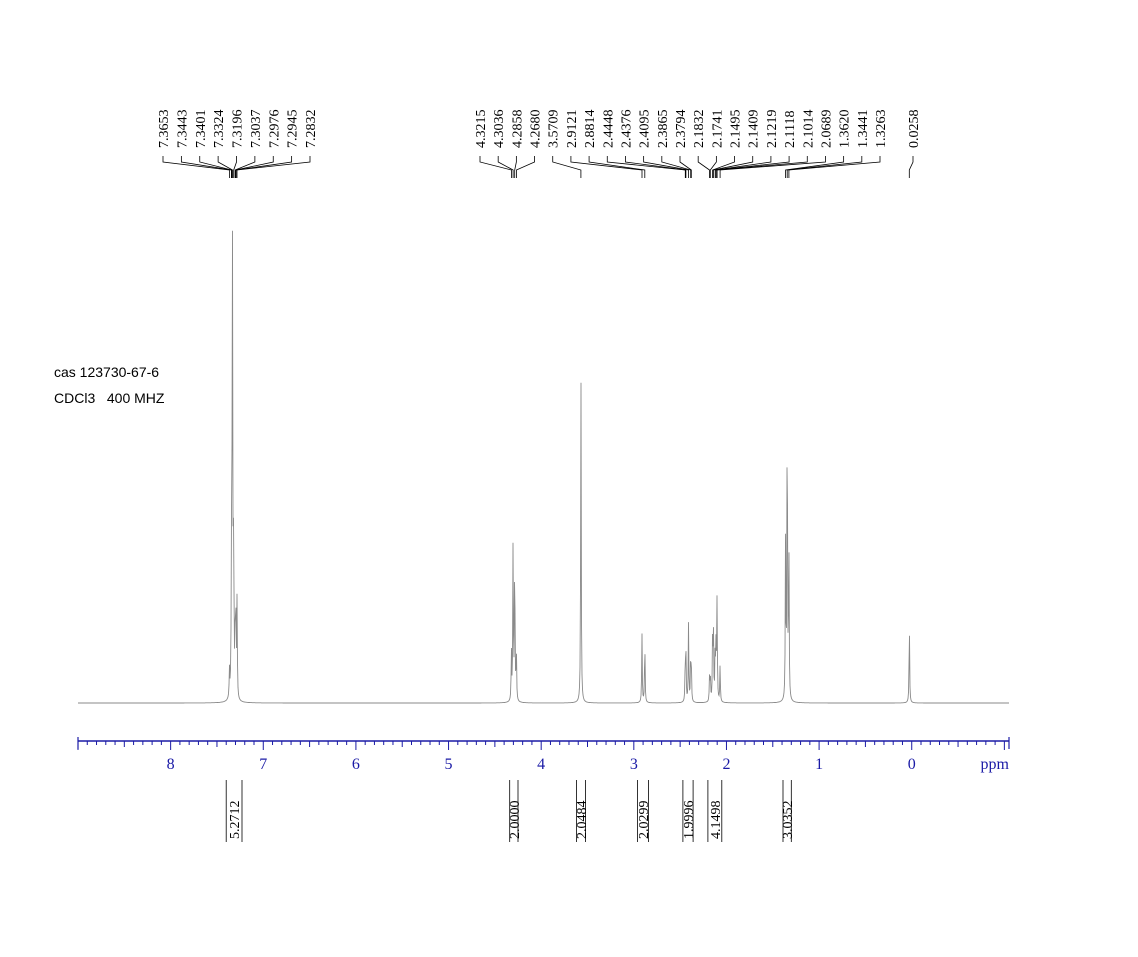 Image resolution: width=1138 pixels, height=957 pixels. I want to click on x-axis: 8 7 6 5 4 3 2 1 0 ppm, so click(543, 755).